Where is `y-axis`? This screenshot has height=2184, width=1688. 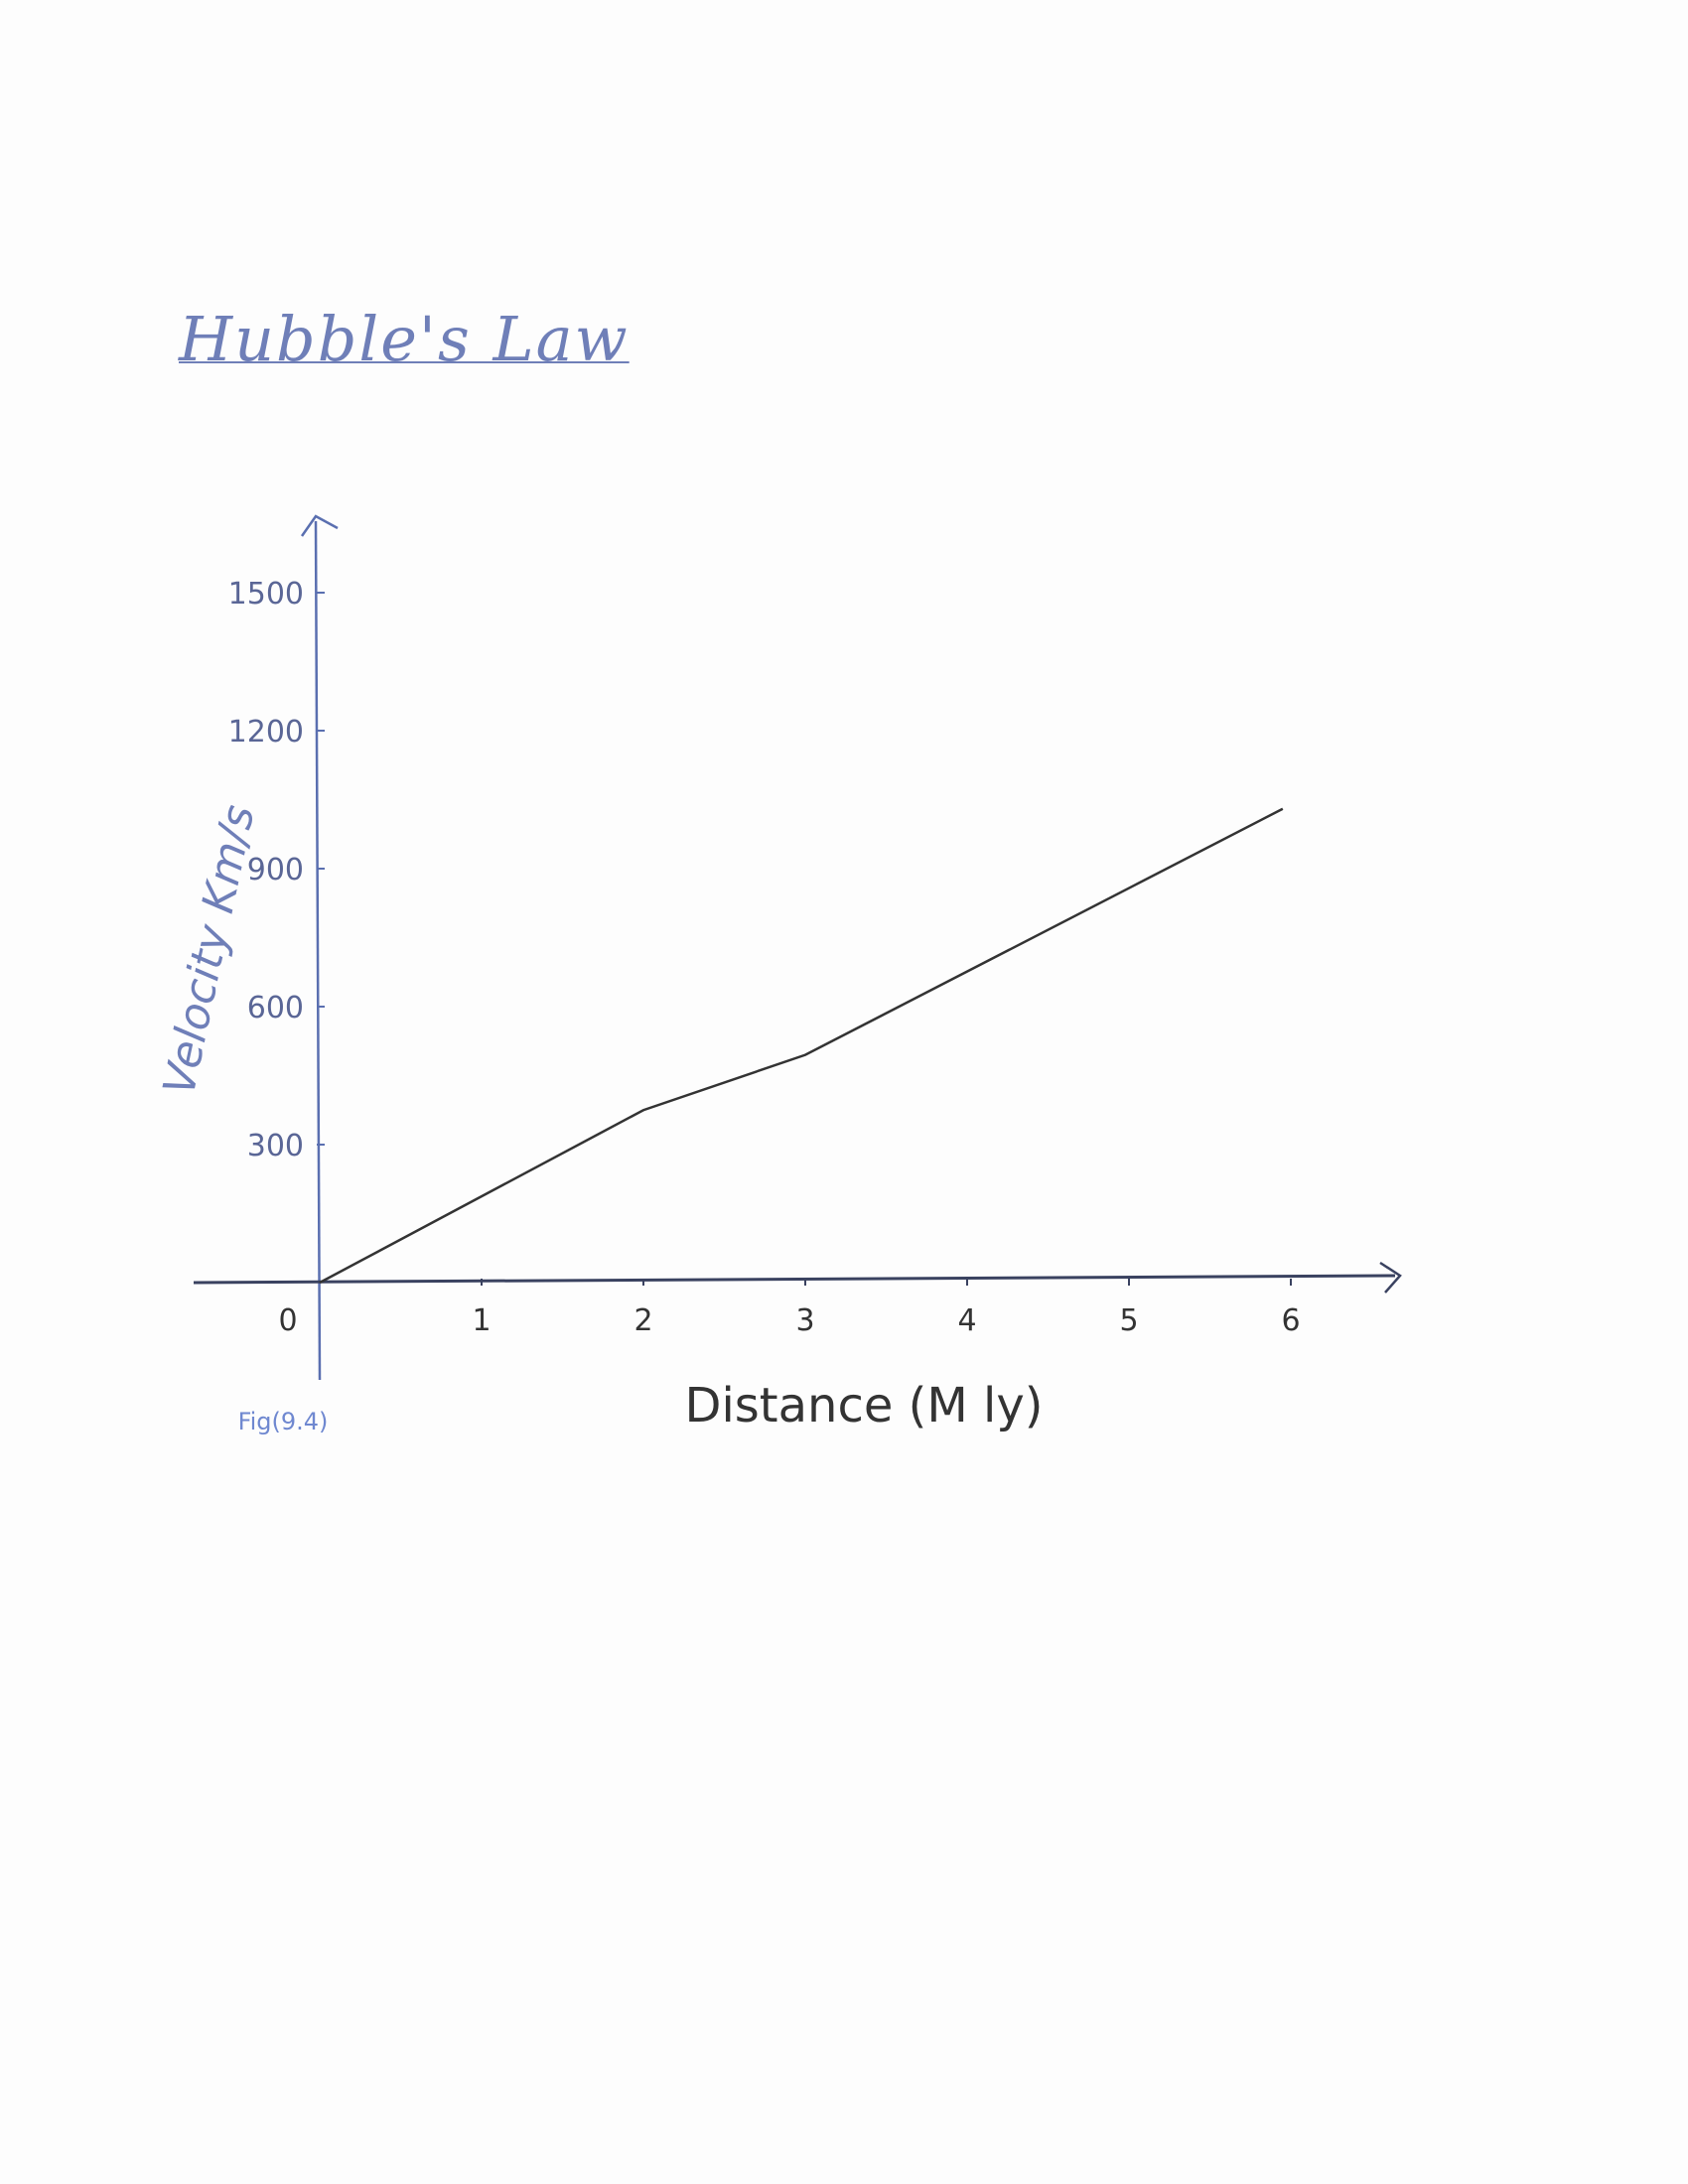
y-axis is located at coordinates (318, 950).